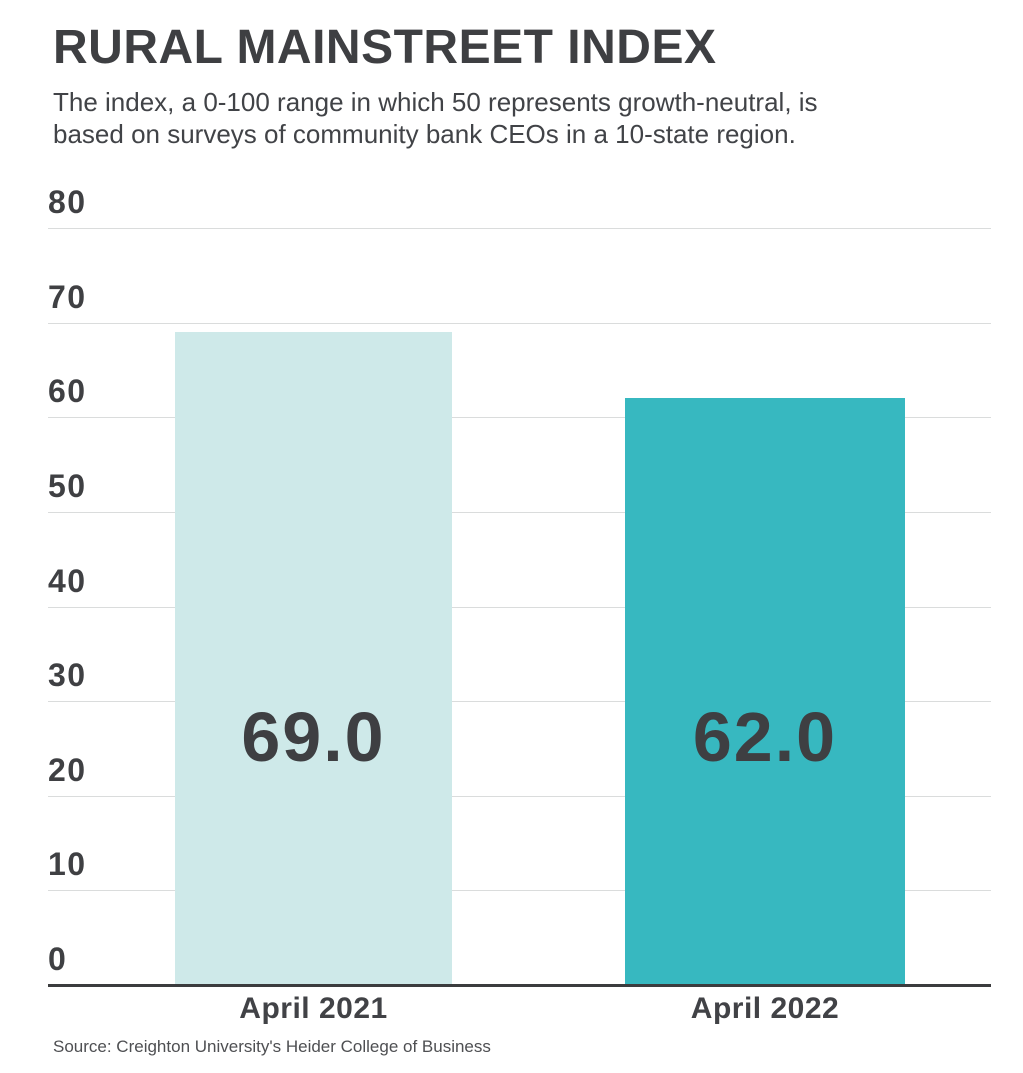 The width and height of the screenshot is (1023, 1073). Describe the element at coordinates (765, 1008) in the screenshot. I see `x-category-label-april-2022: April 2022` at that location.